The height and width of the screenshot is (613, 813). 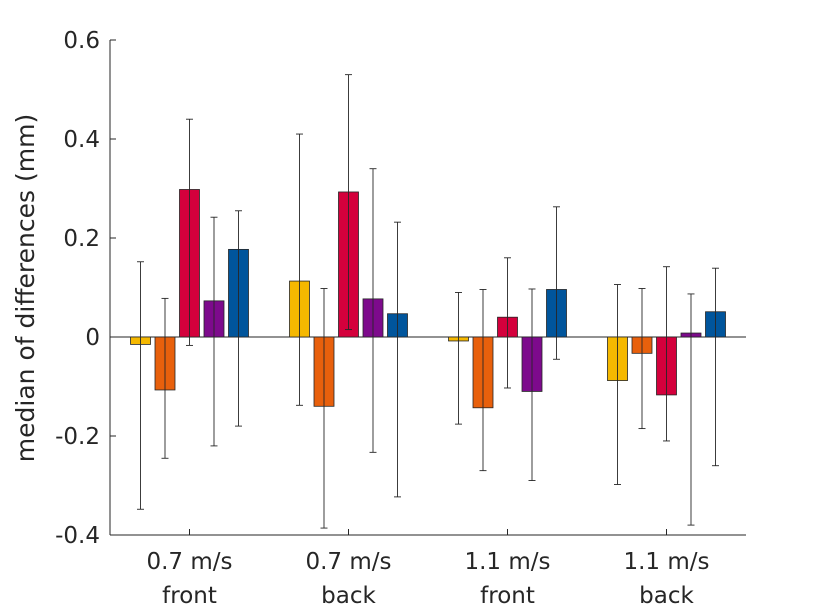 What do you see at coordinates (81, 41) in the screenshot?
I see `y-tick-label: 0.6` at bounding box center [81, 41].